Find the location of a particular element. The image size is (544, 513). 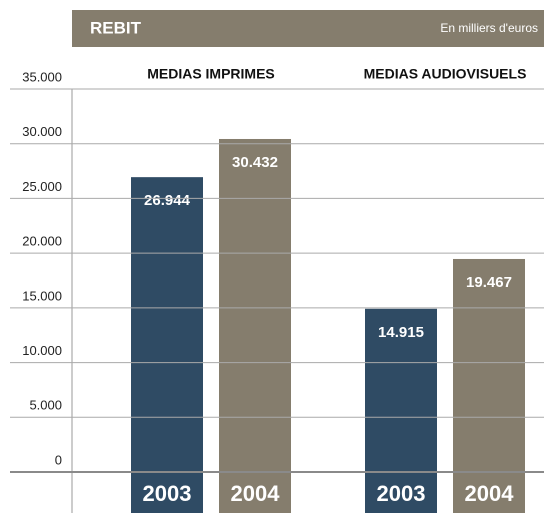

y-tick-label: 30.000 is located at coordinates (42, 131).